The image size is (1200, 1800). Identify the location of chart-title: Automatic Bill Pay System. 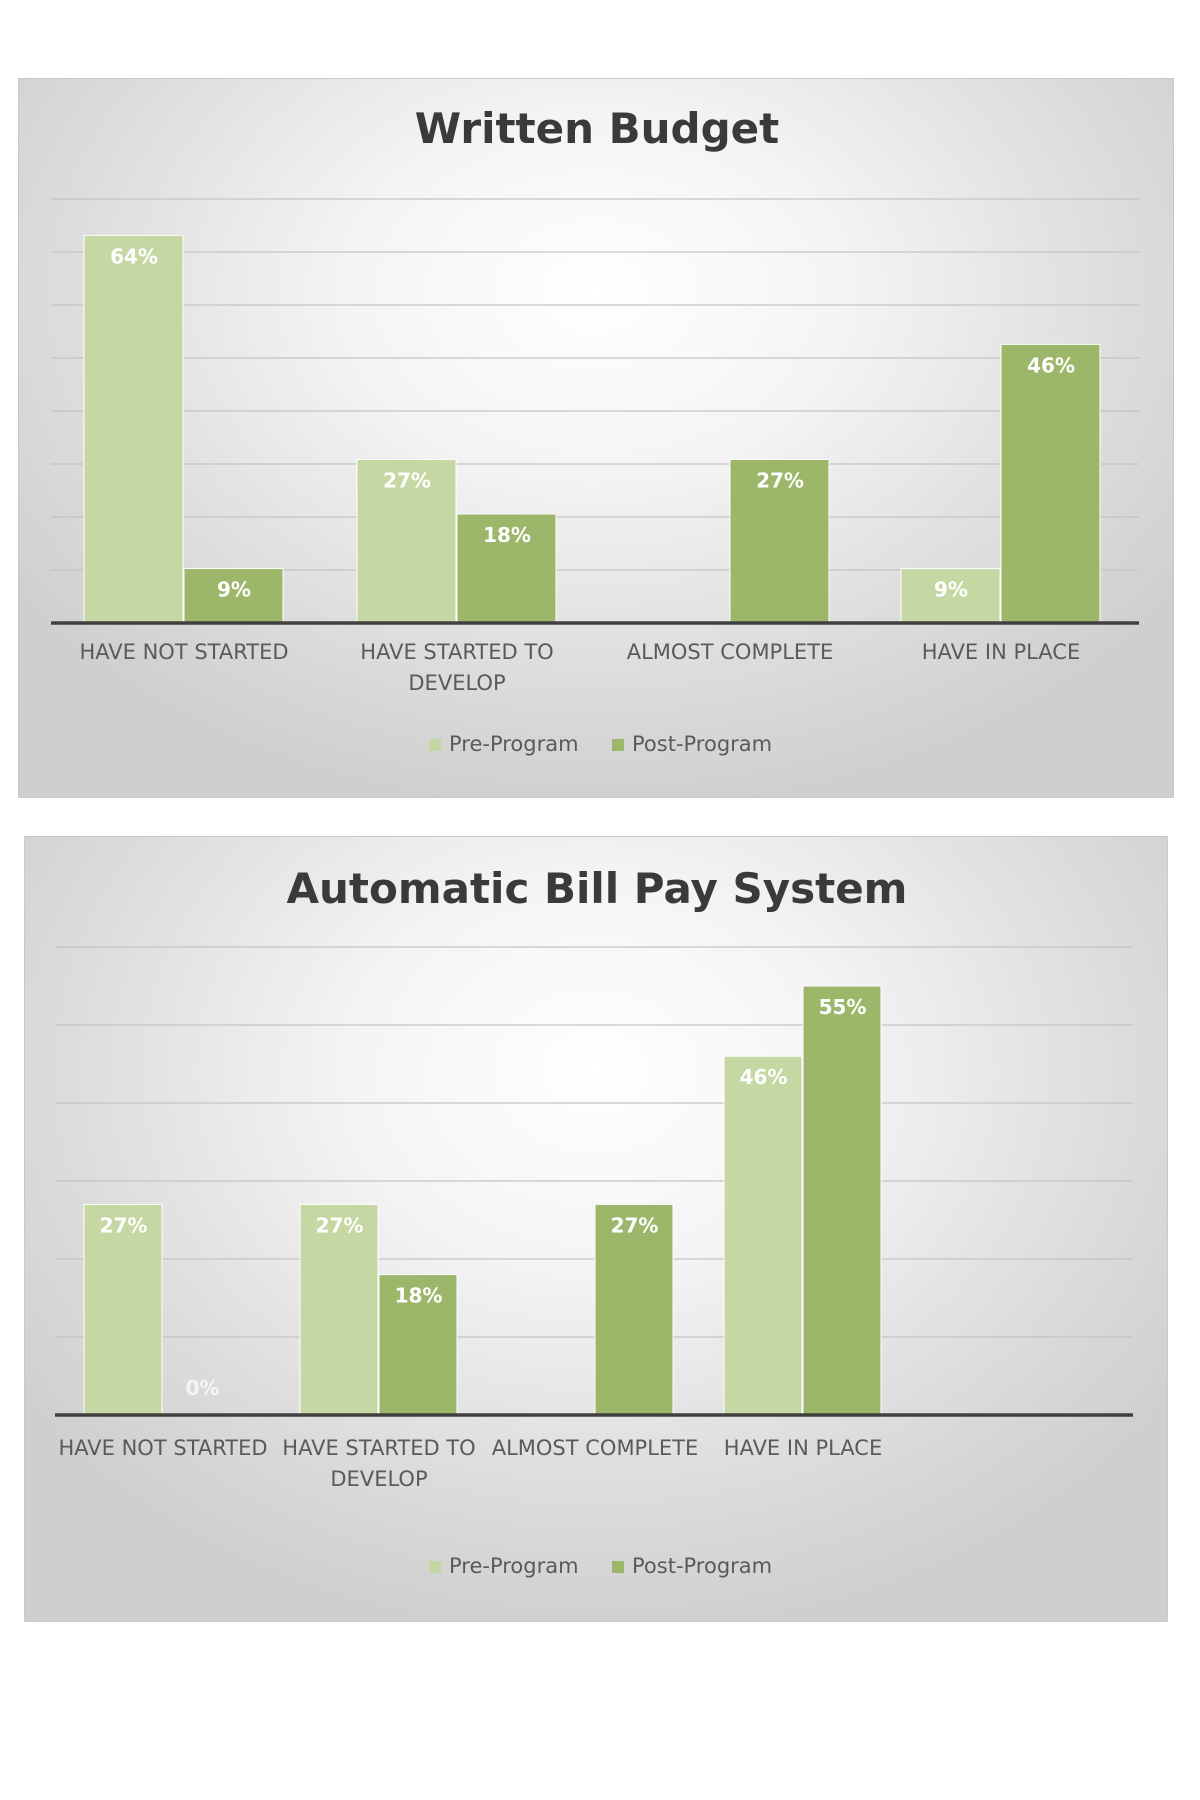
(597, 888).